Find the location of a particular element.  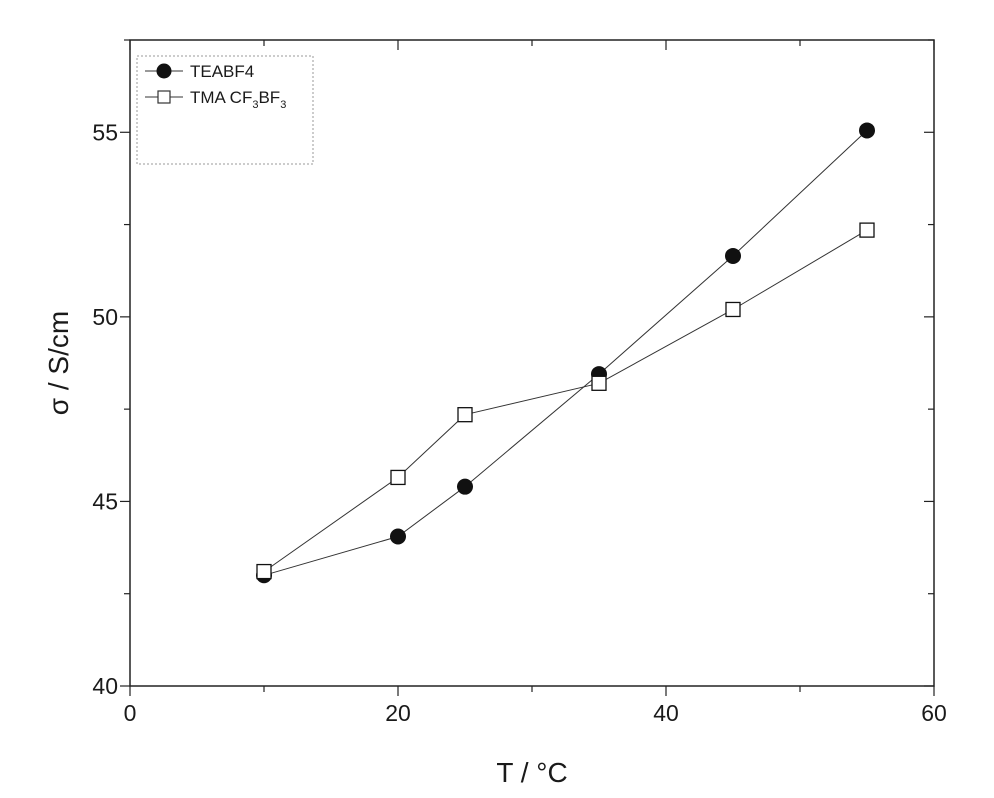

x-tick-label: 60 is located at coordinates (934, 713).